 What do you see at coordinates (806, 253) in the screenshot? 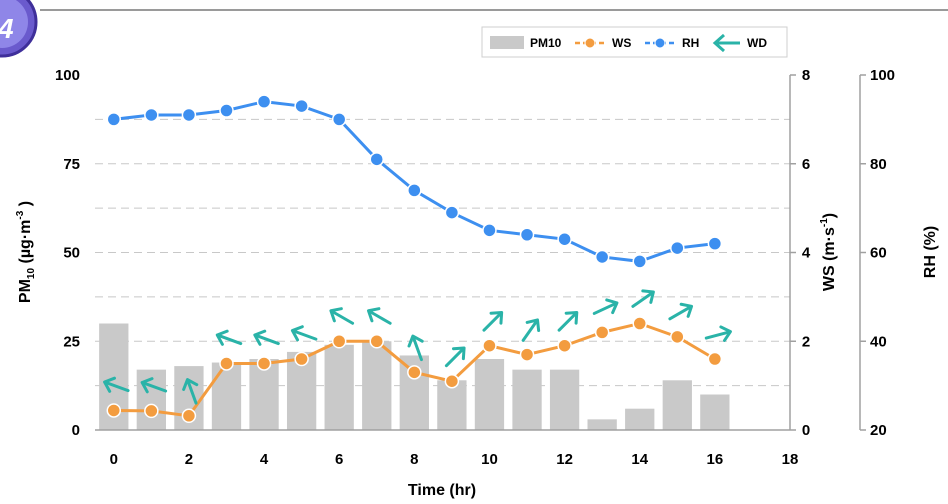
I see `ws-tick-label: 4` at bounding box center [806, 253].